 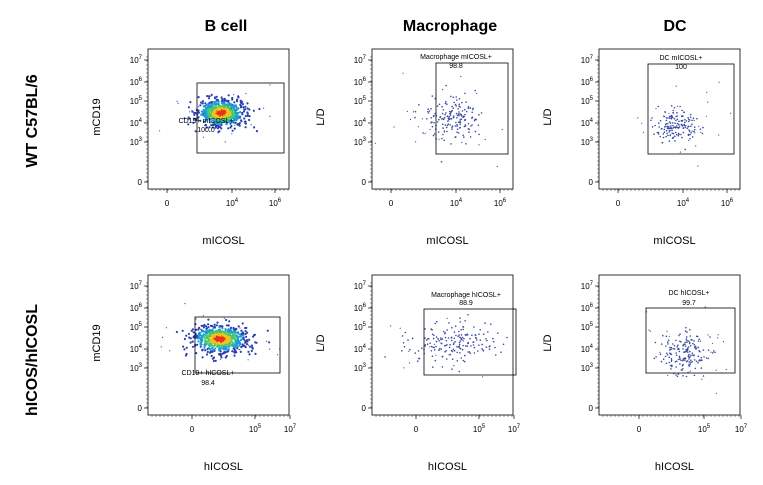 I want to click on x-tick-label: 104, so click(x=683, y=203).